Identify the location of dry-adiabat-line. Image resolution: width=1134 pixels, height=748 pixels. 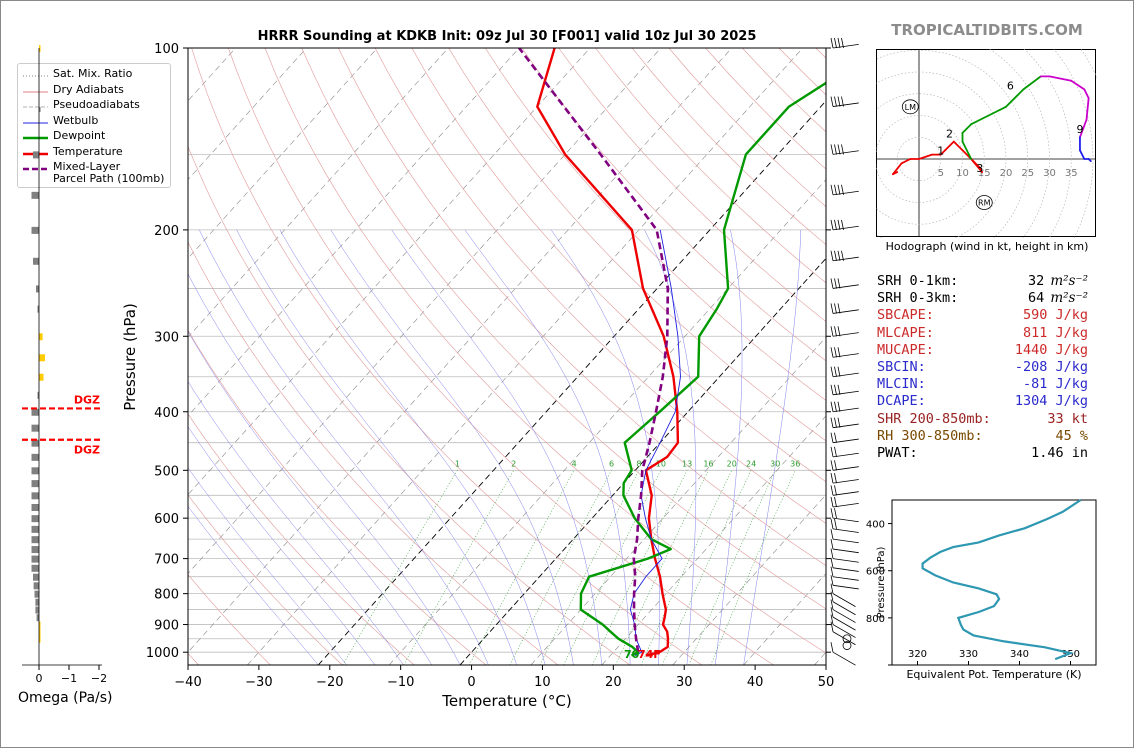
(265, 579).